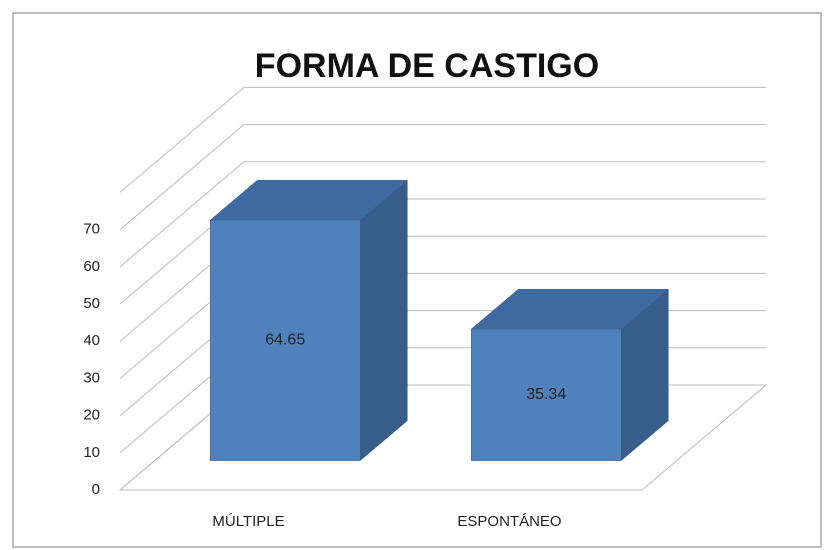  What do you see at coordinates (248, 521) in the screenshot?
I see `x-tick-label: MÚLTIPLE` at bounding box center [248, 521].